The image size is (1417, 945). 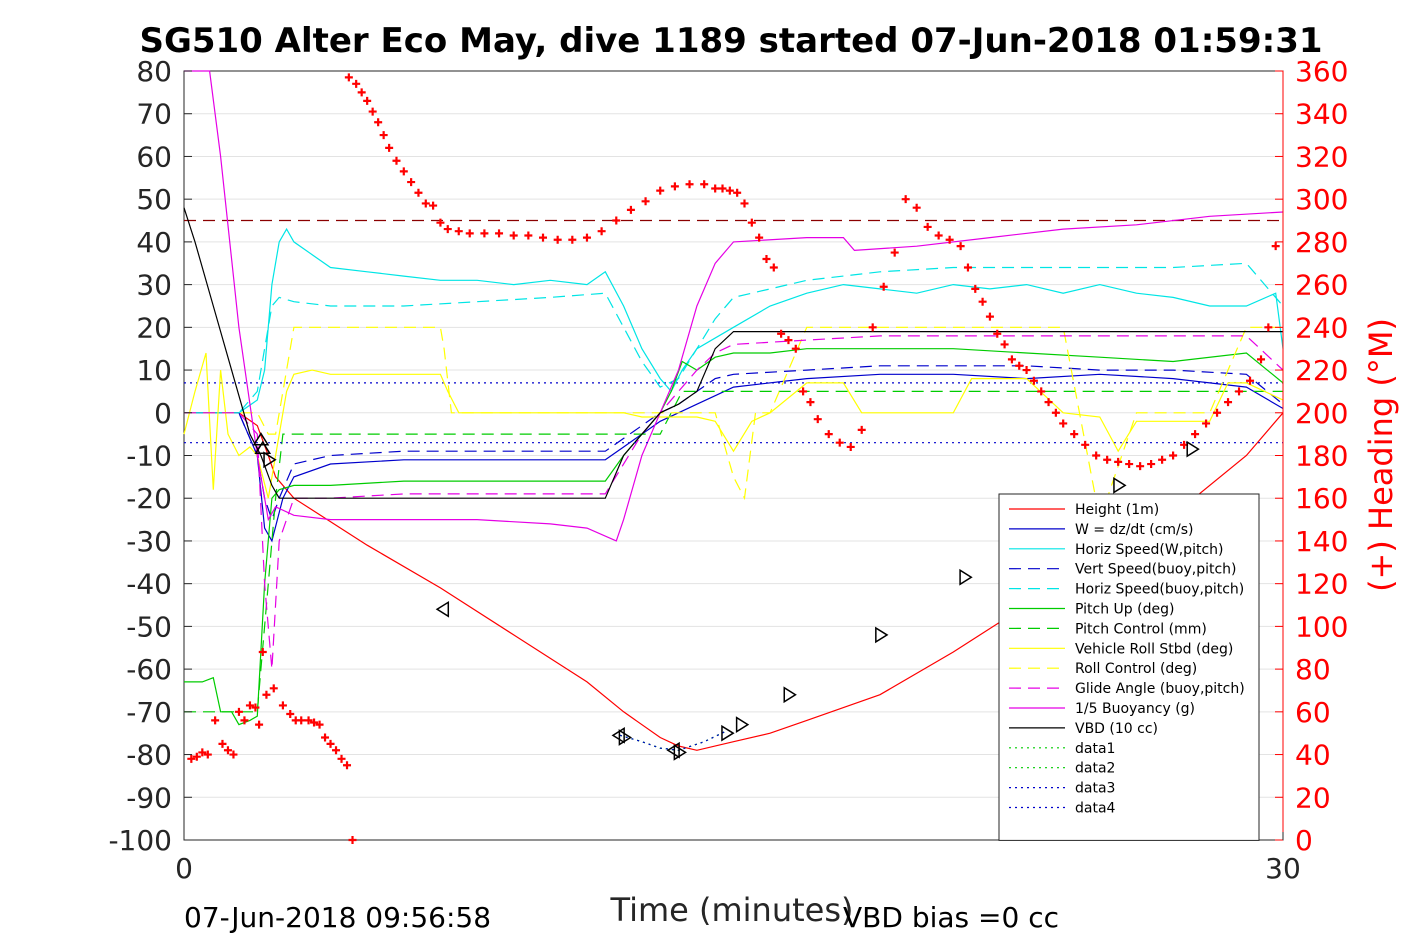 What do you see at coordinates (154, 71) in the screenshot?
I see `left-tick-label: 80` at bounding box center [154, 71].